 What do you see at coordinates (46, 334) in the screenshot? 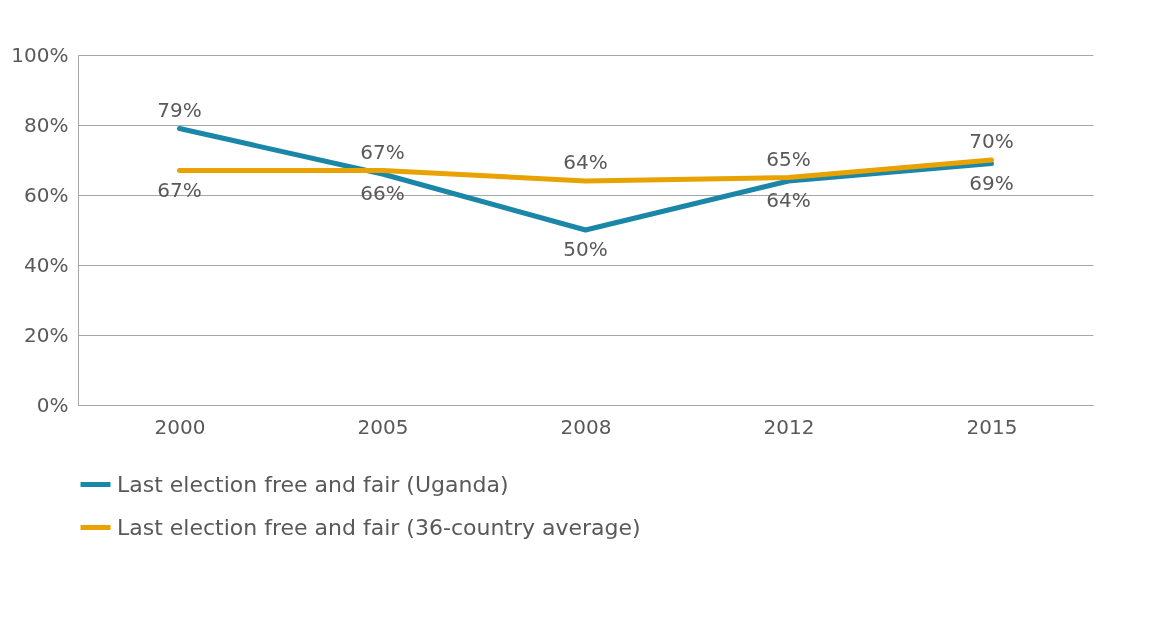
I see `y-tick-label: 20%` at bounding box center [46, 334].